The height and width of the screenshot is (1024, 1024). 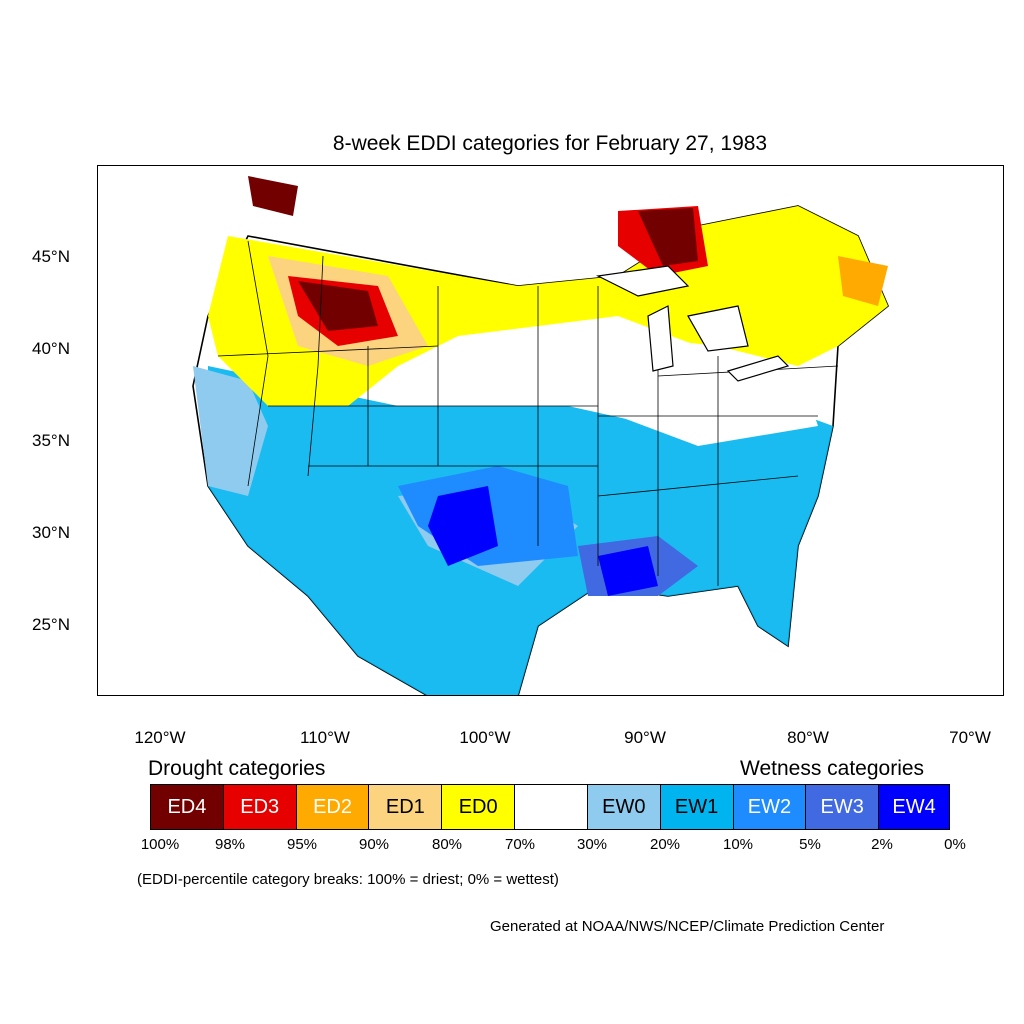 What do you see at coordinates (970, 737) in the screenshot?
I see `lon-label: 70°W` at bounding box center [970, 737].